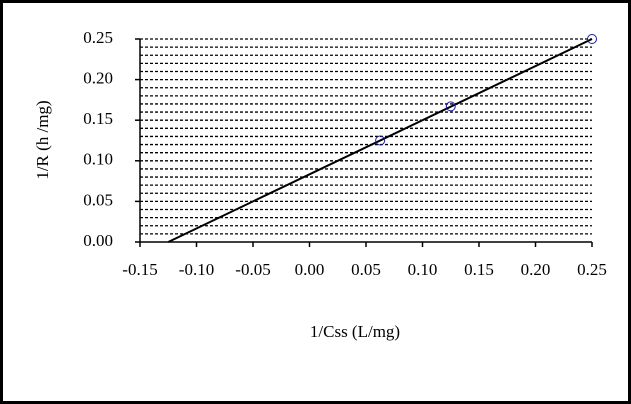  What do you see at coordinates (98, 159) in the screenshot?
I see `y-tick-label: 0.10` at bounding box center [98, 159].